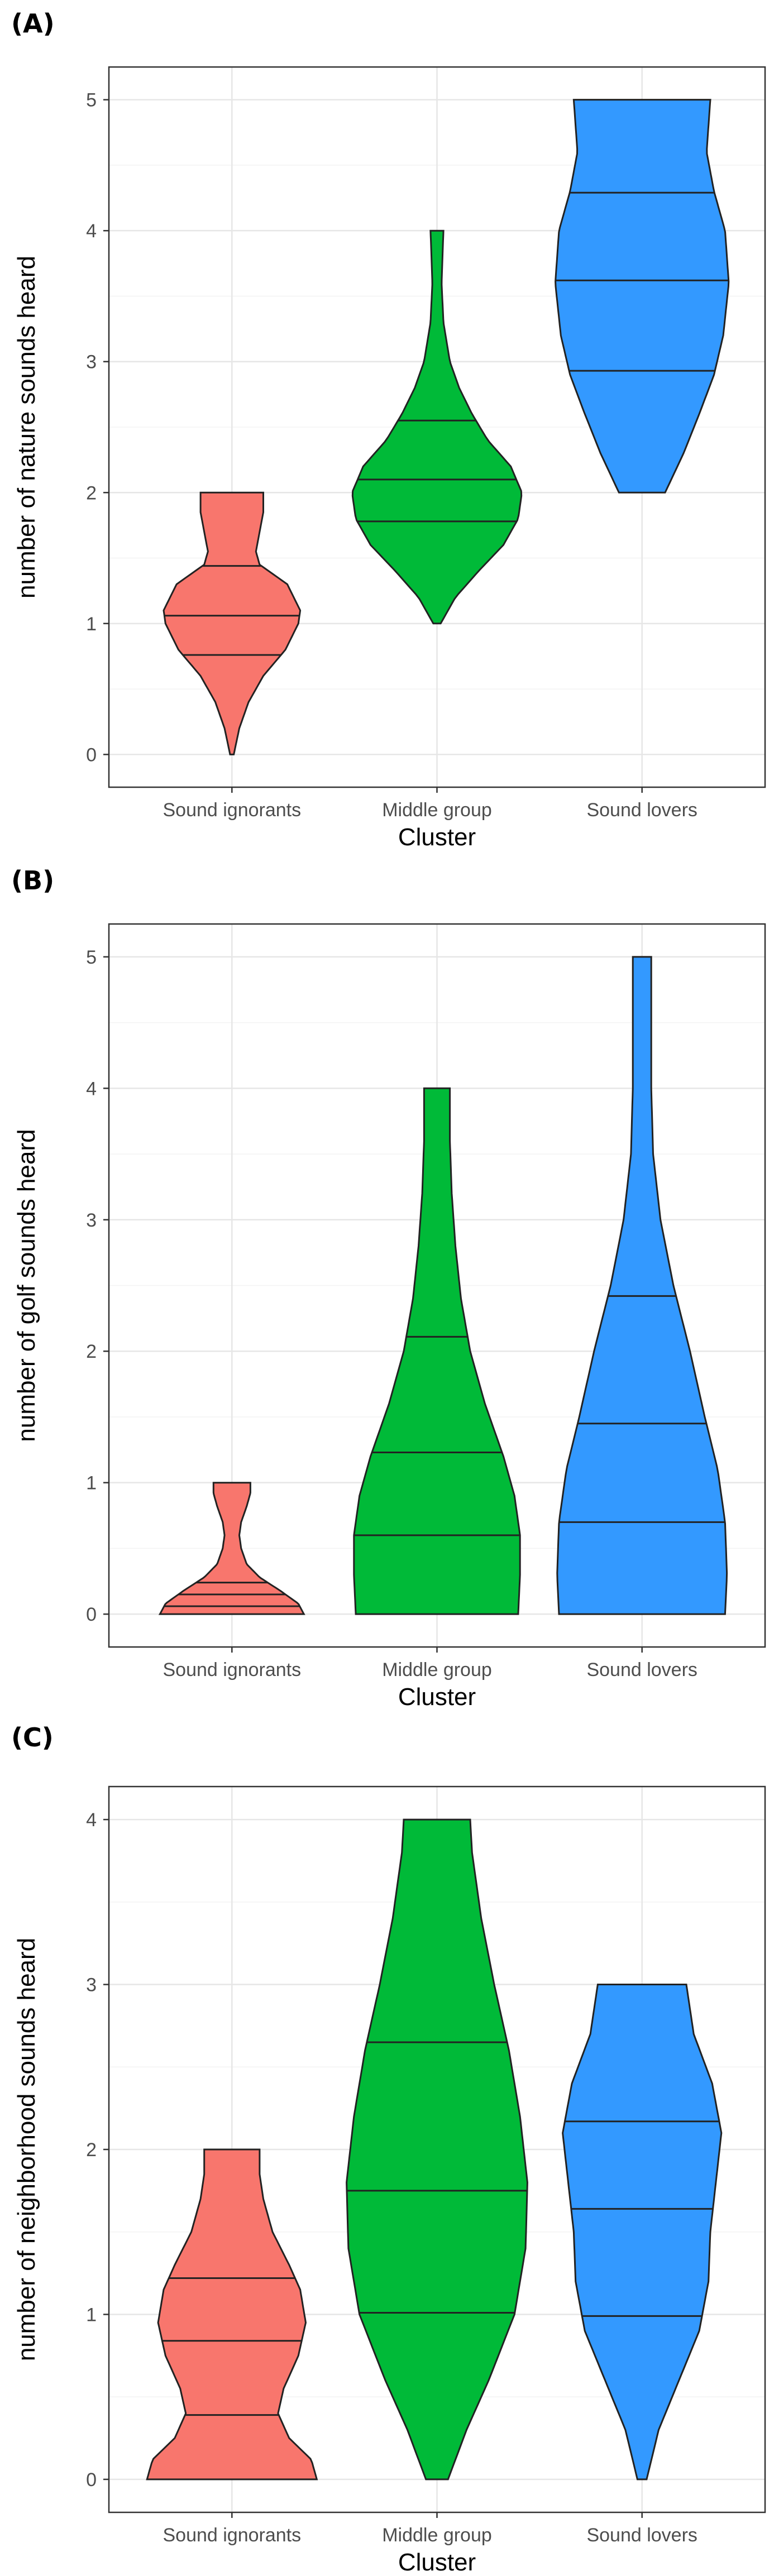  What do you see at coordinates (26, 1285) in the screenshot?
I see `y-axis-title: number of golf sounds heard` at bounding box center [26, 1285].